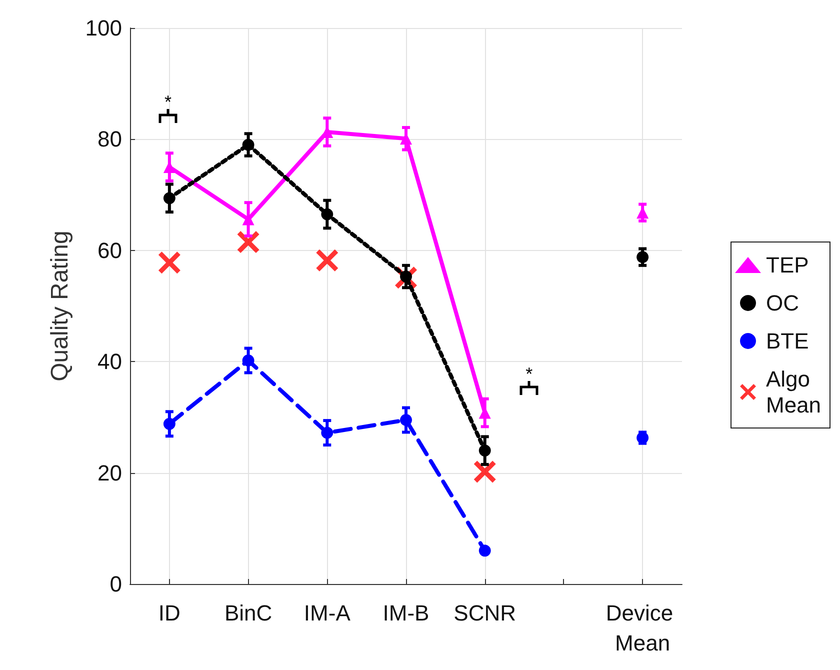  I want to click on legend-label: TEP, so click(787, 265).